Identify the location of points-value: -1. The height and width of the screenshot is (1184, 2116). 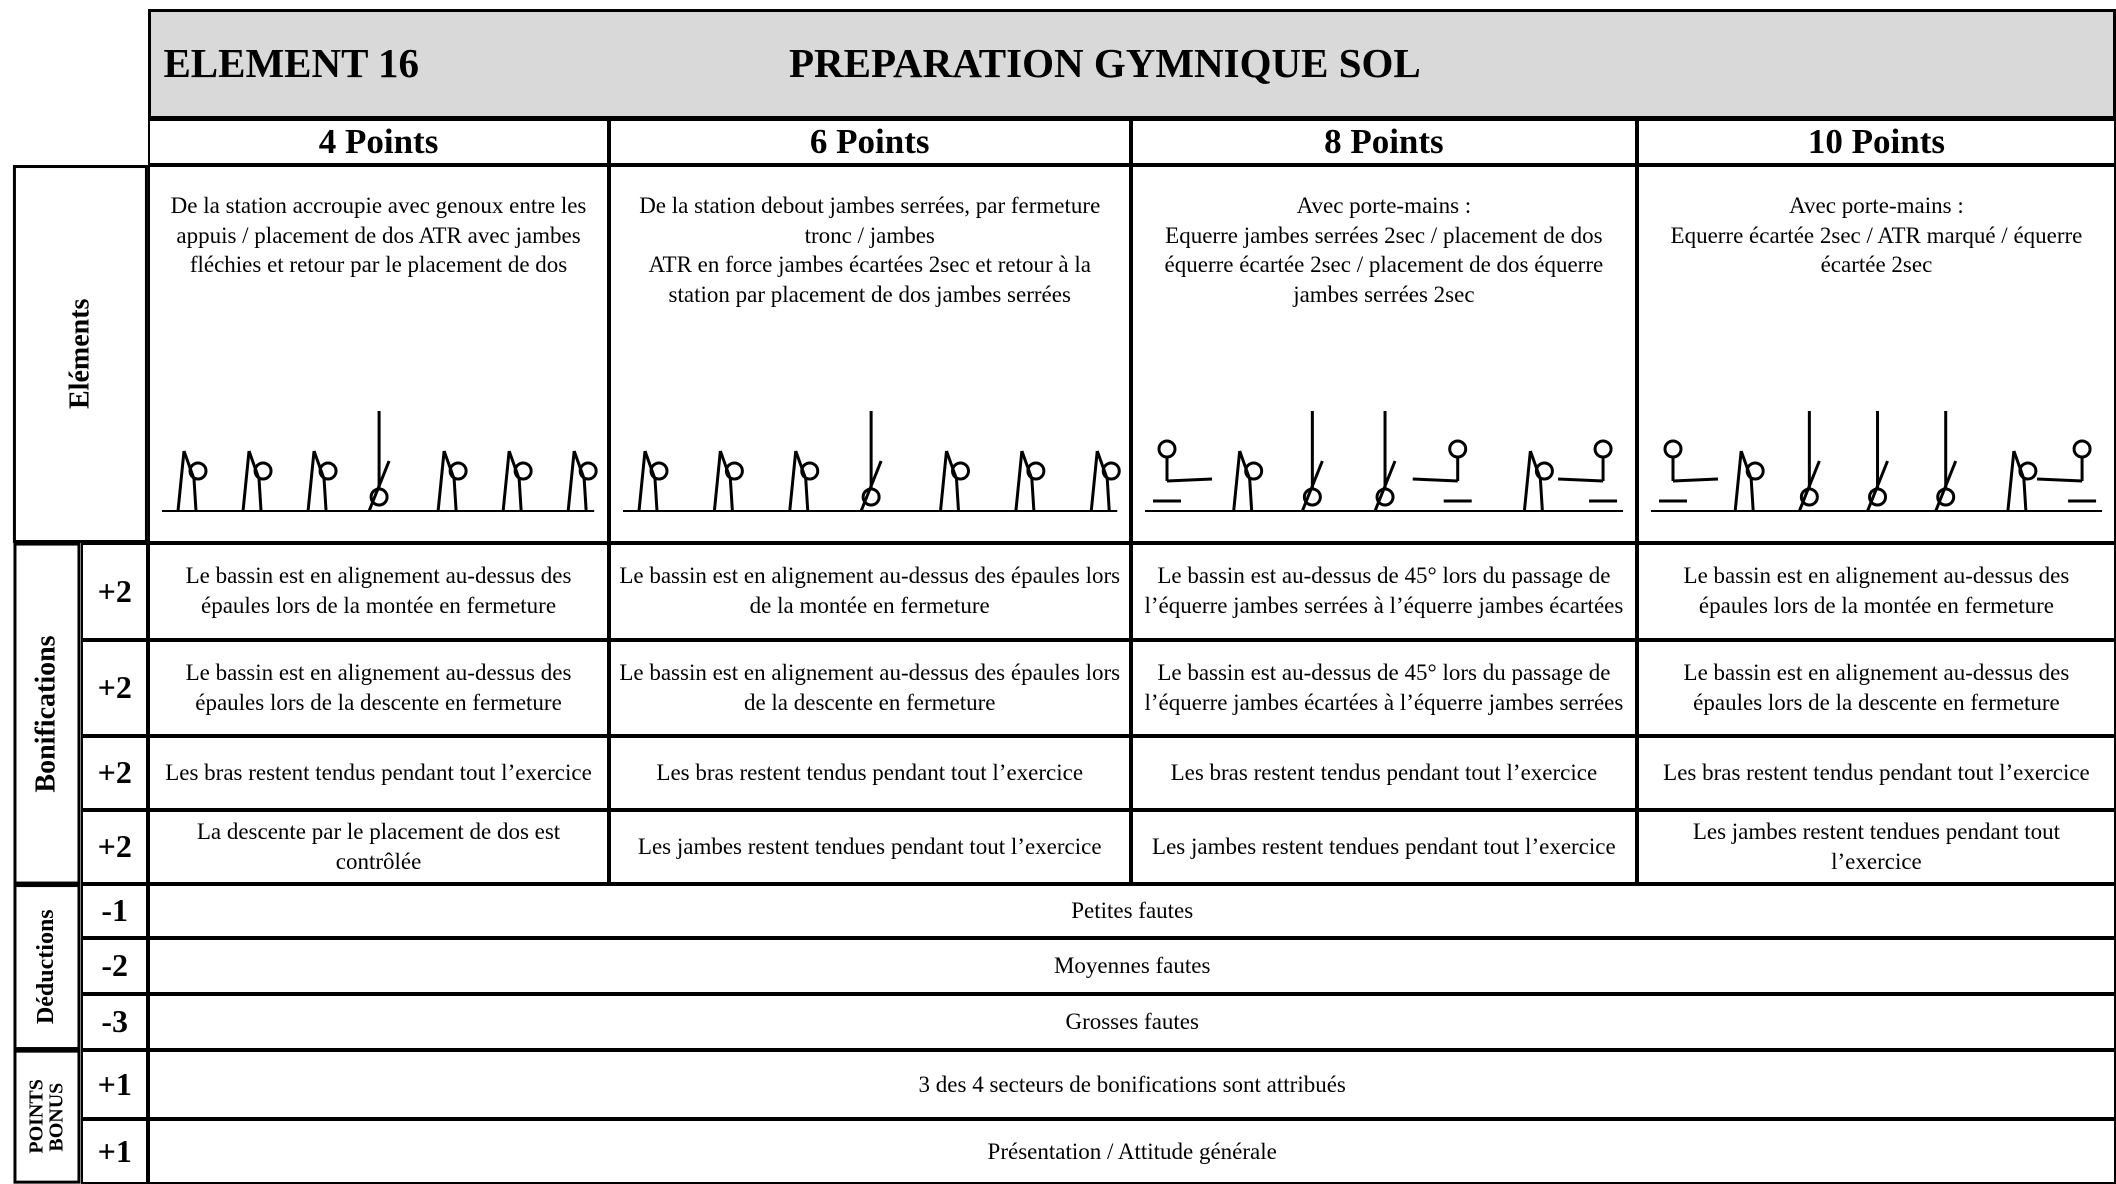
(114, 911).